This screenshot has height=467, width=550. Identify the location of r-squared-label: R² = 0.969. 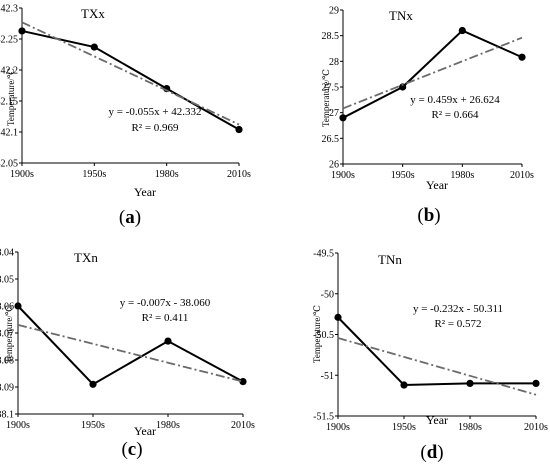
(155, 128).